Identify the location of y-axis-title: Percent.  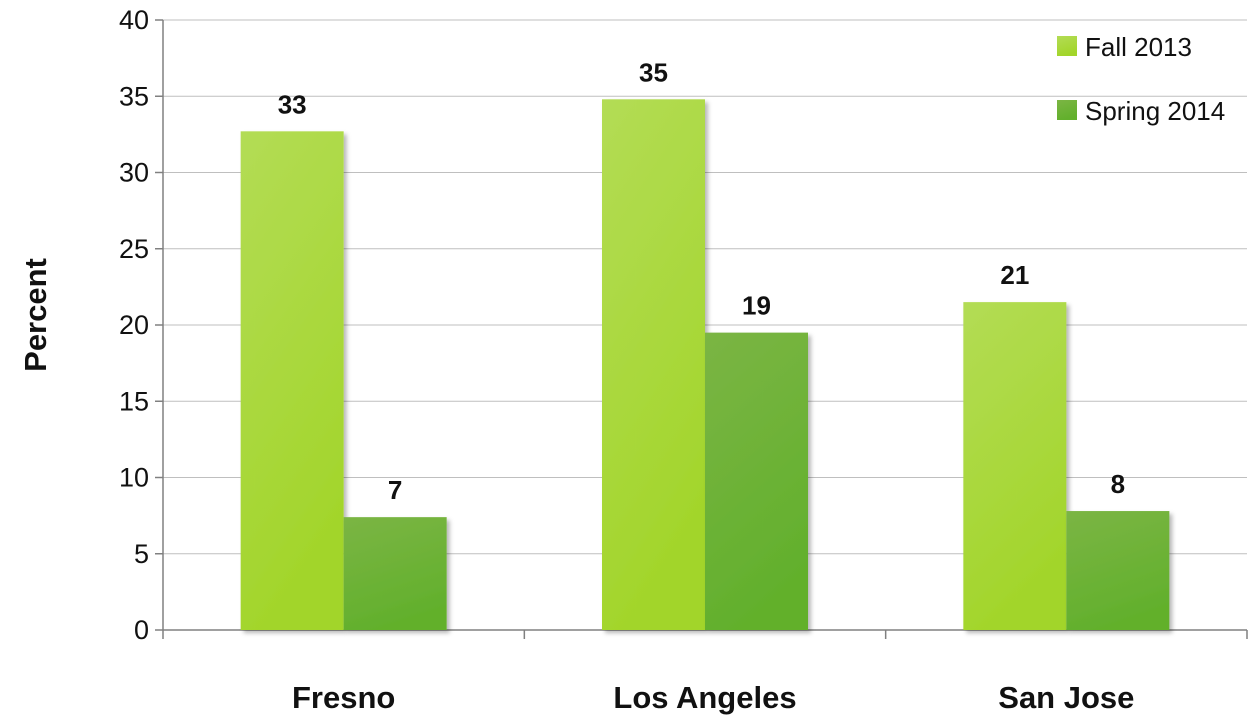
(35, 315).